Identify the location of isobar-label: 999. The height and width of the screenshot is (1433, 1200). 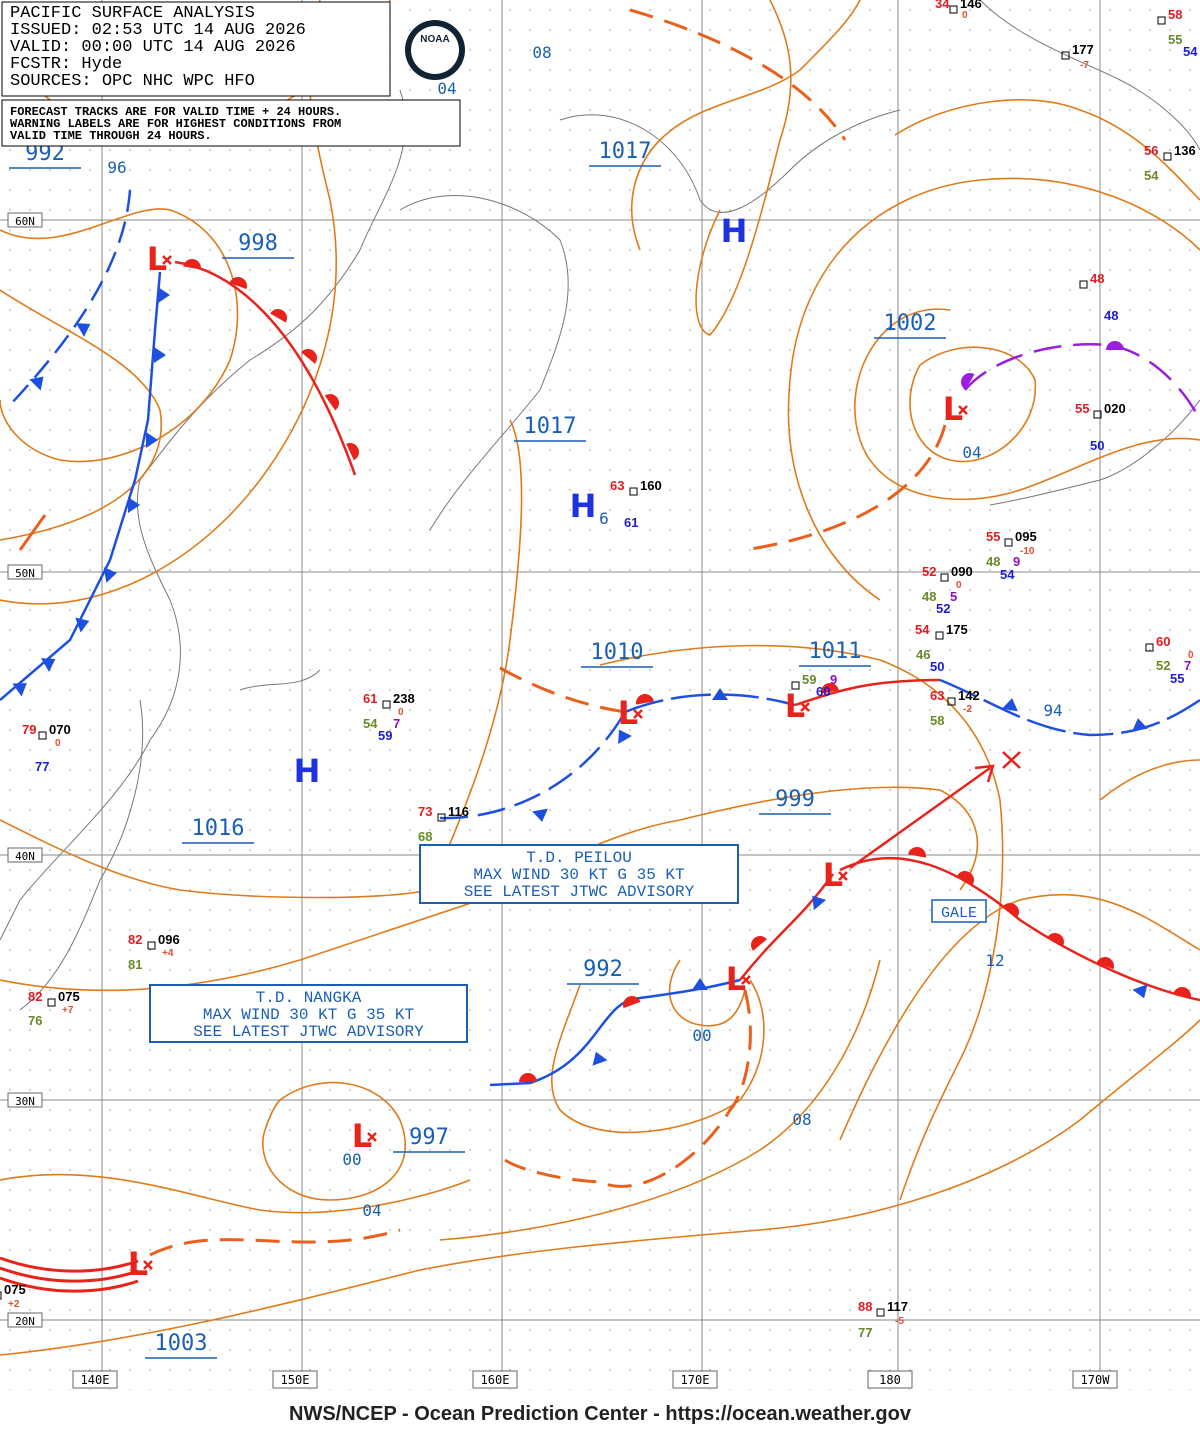
(795, 799).